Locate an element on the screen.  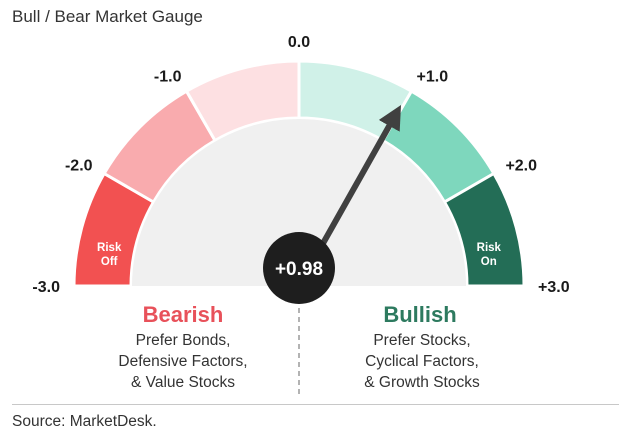
chart-title: Bull / Bear Market Gauge is located at coordinates (107, 16).